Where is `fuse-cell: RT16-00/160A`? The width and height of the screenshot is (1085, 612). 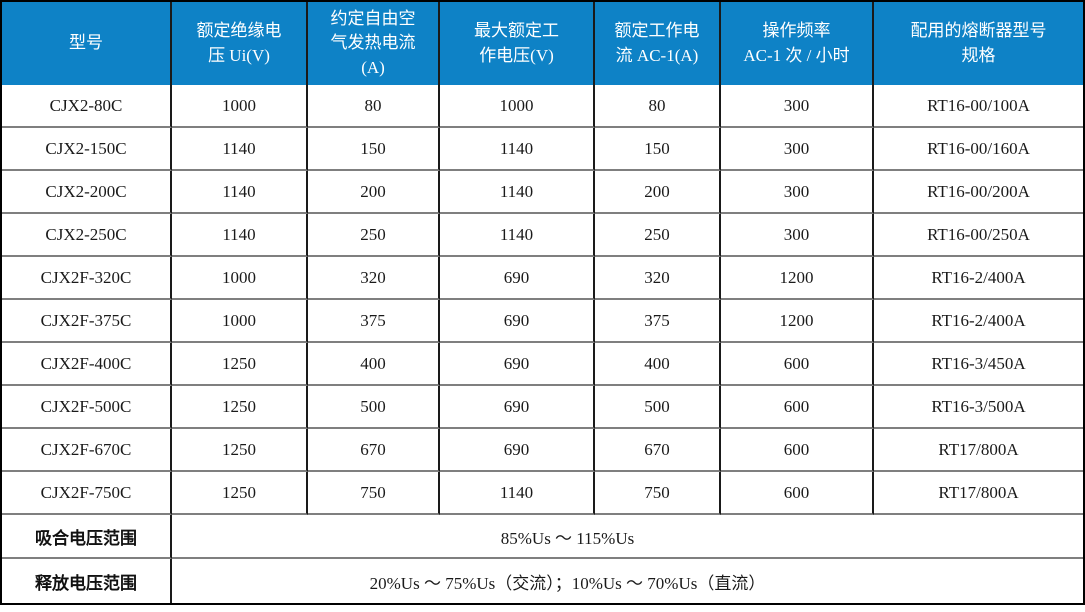
fuse-cell: RT16-00/160A is located at coordinates (978, 149).